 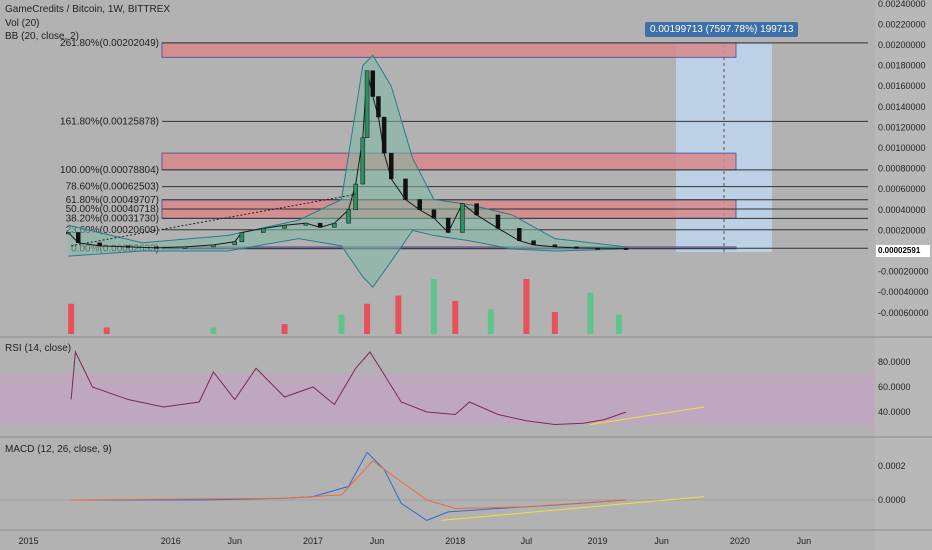 I want to click on fib-level-label: 100.00%(0.00078804), so click(x=109, y=170).